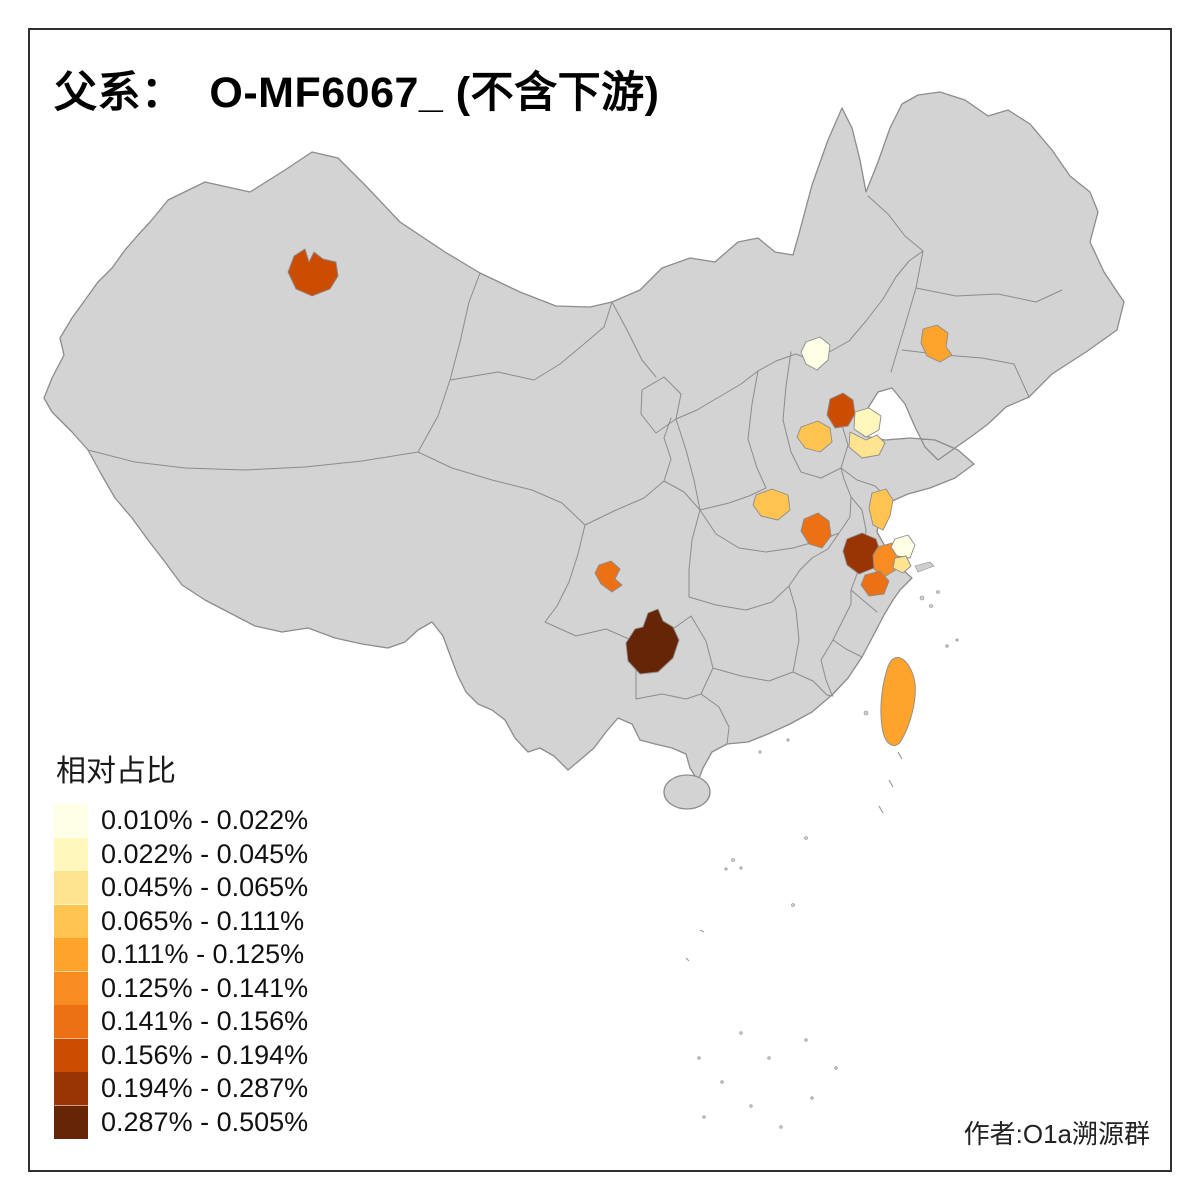 This screenshot has width=1200, height=1200. I want to click on legend-row: 0.287% - 0.505%, so click(181, 1122).